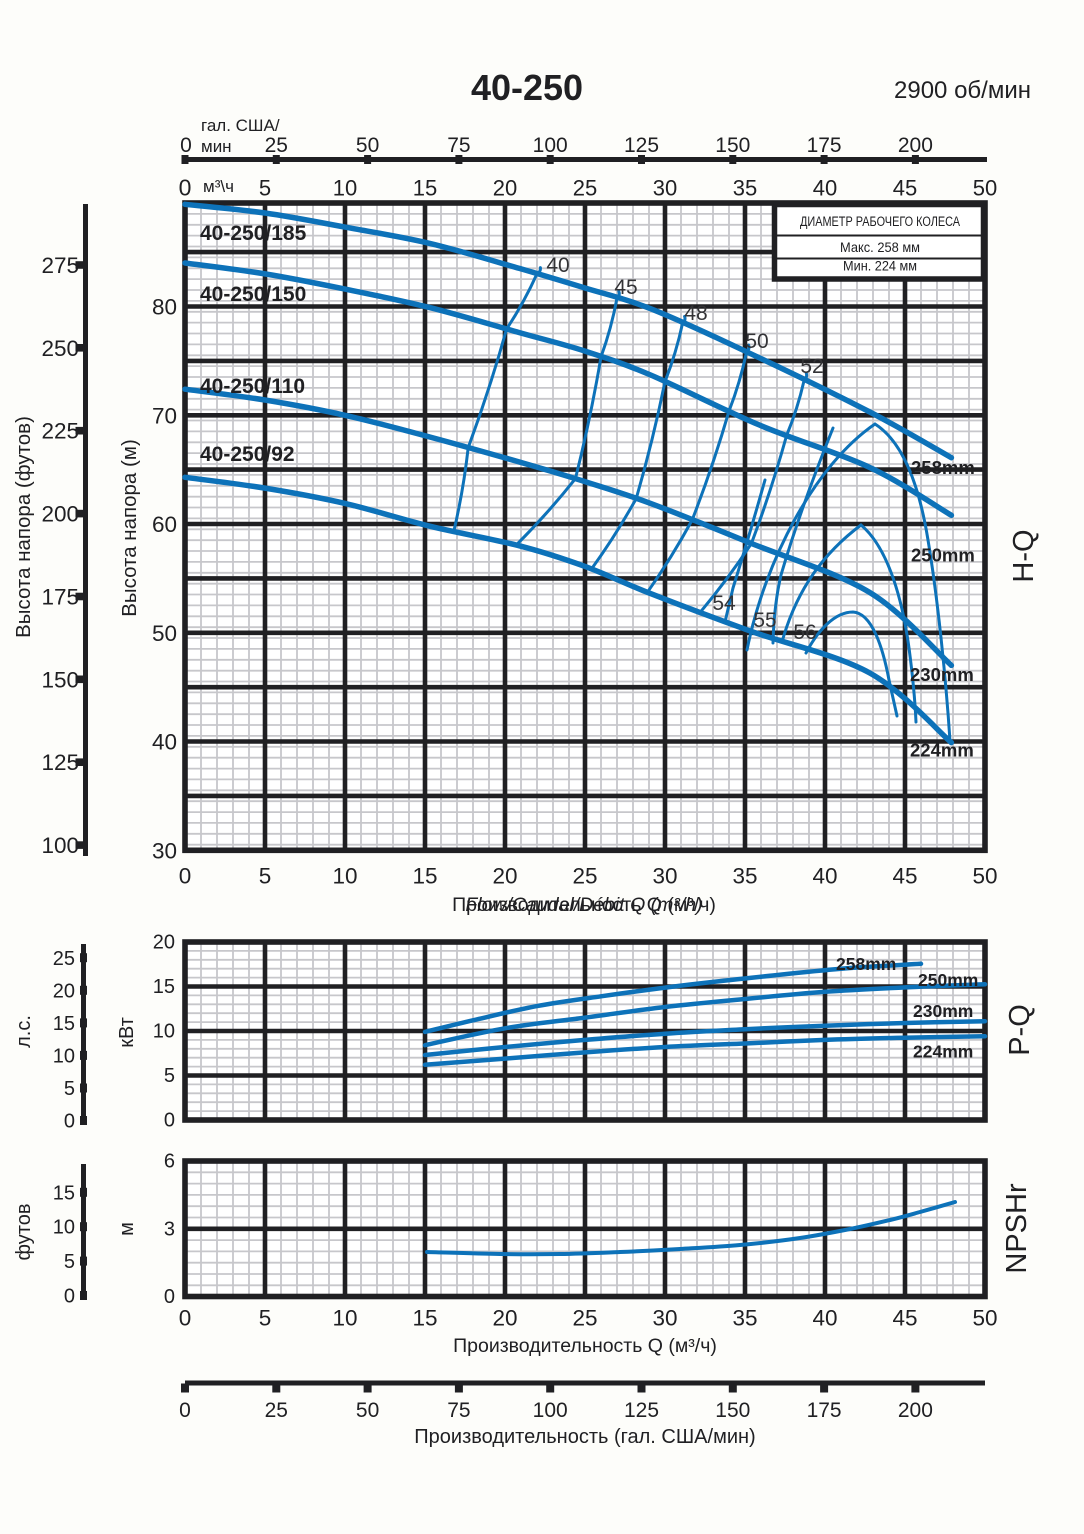 The image size is (1084, 1534). What do you see at coordinates (60, 348) in the screenshot?
I see `svg-text: 250` at bounding box center [60, 348].